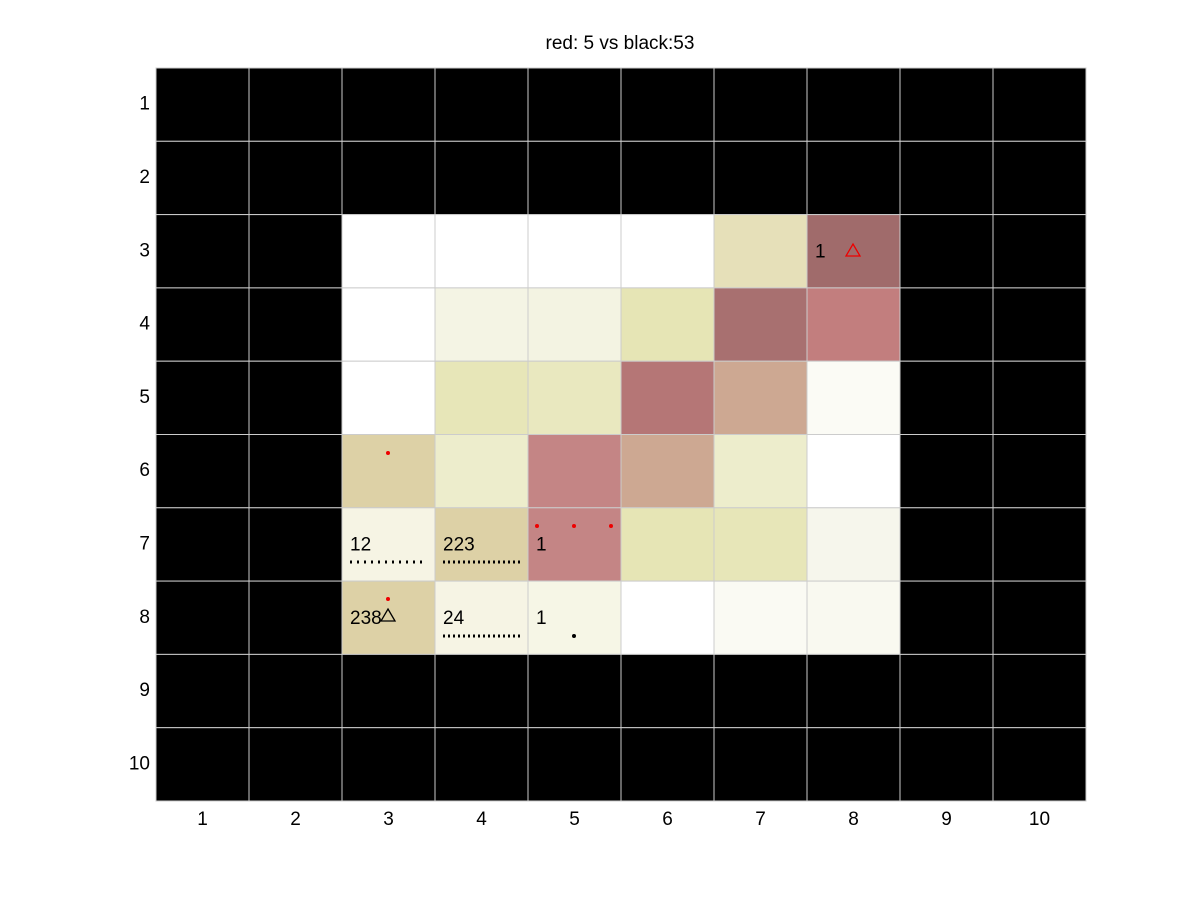 The width and height of the screenshot is (1200, 905). Describe the element at coordinates (144, 250) in the screenshot. I see `y-tick-label: 3` at that location.